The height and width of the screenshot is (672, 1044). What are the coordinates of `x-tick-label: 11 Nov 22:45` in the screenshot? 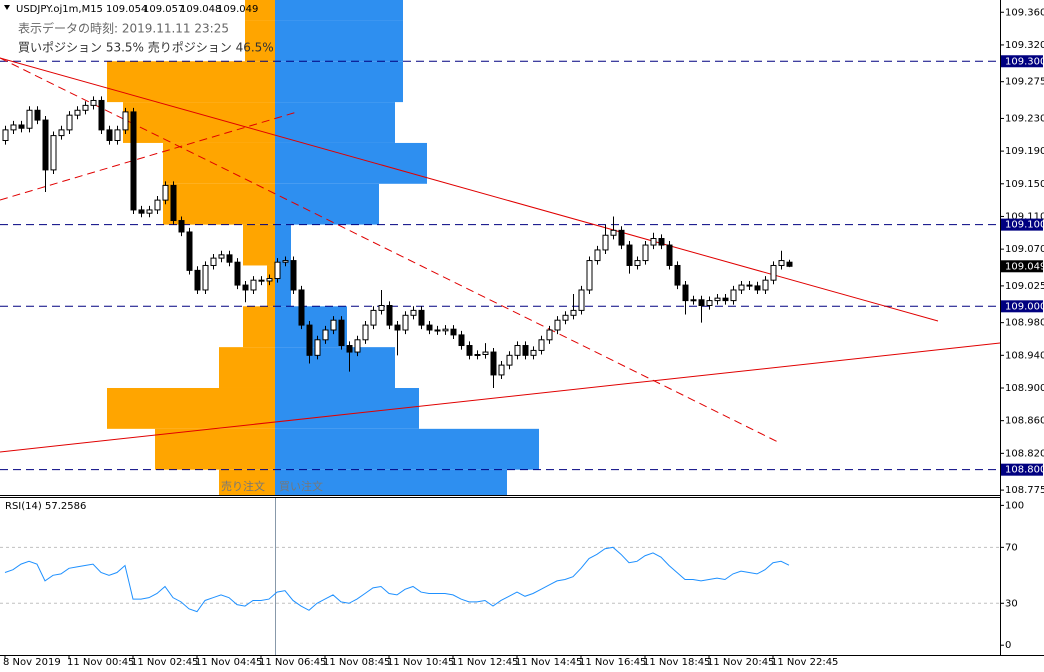 It's located at (804, 662).